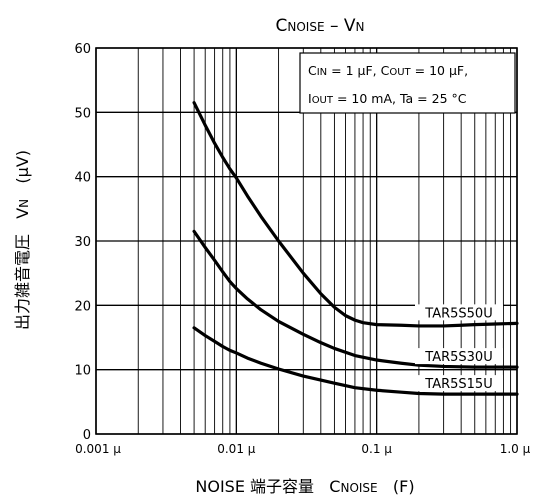  What do you see at coordinates (360, 27) in the screenshot?
I see `chart-title-tail-sub: N` at bounding box center [360, 27].